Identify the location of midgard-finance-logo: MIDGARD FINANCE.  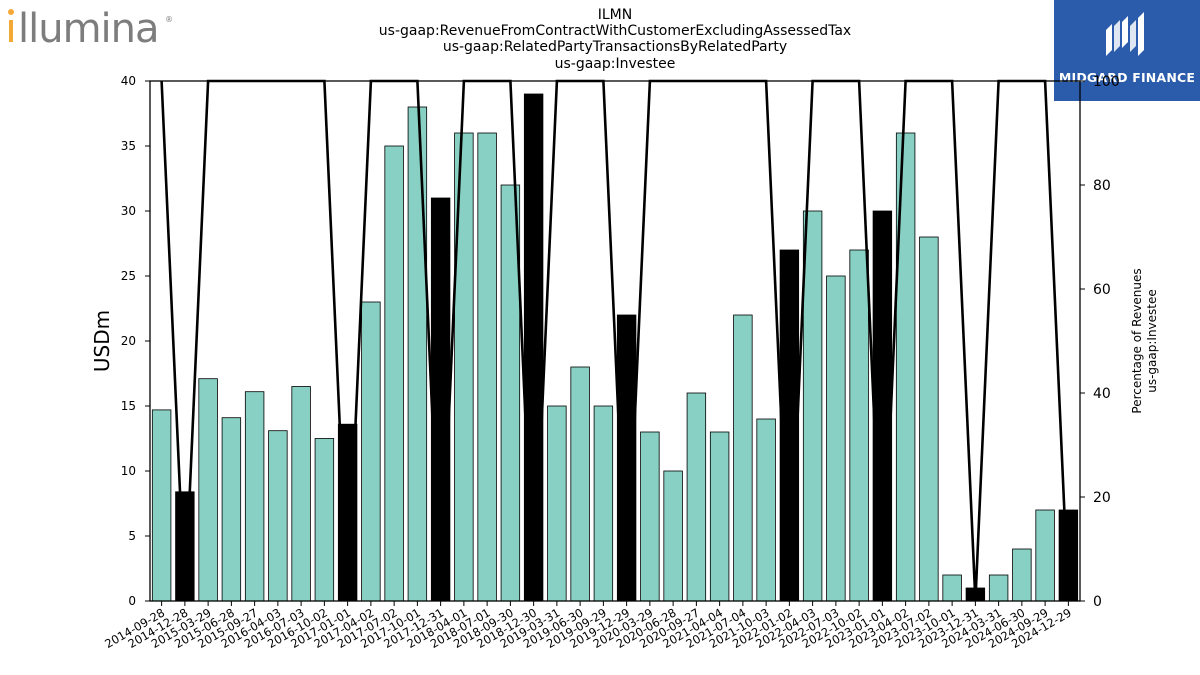
(1127, 50).